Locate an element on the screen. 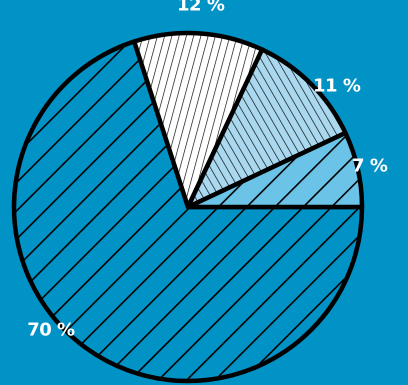 This screenshot has width=408, height=385. pie-slice-hatch is located at coordinates (275, 170).